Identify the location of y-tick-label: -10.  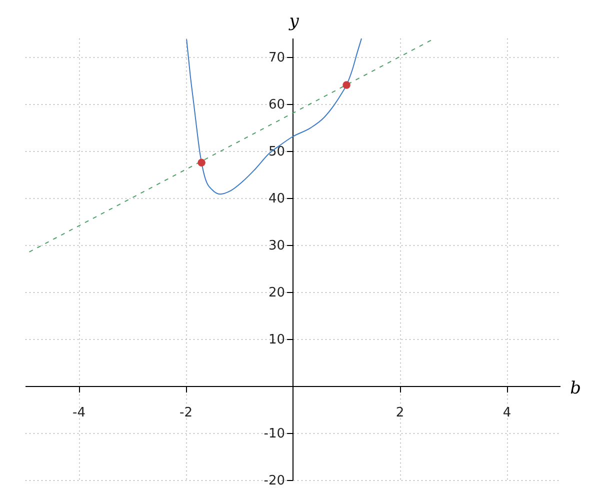
(274, 434).